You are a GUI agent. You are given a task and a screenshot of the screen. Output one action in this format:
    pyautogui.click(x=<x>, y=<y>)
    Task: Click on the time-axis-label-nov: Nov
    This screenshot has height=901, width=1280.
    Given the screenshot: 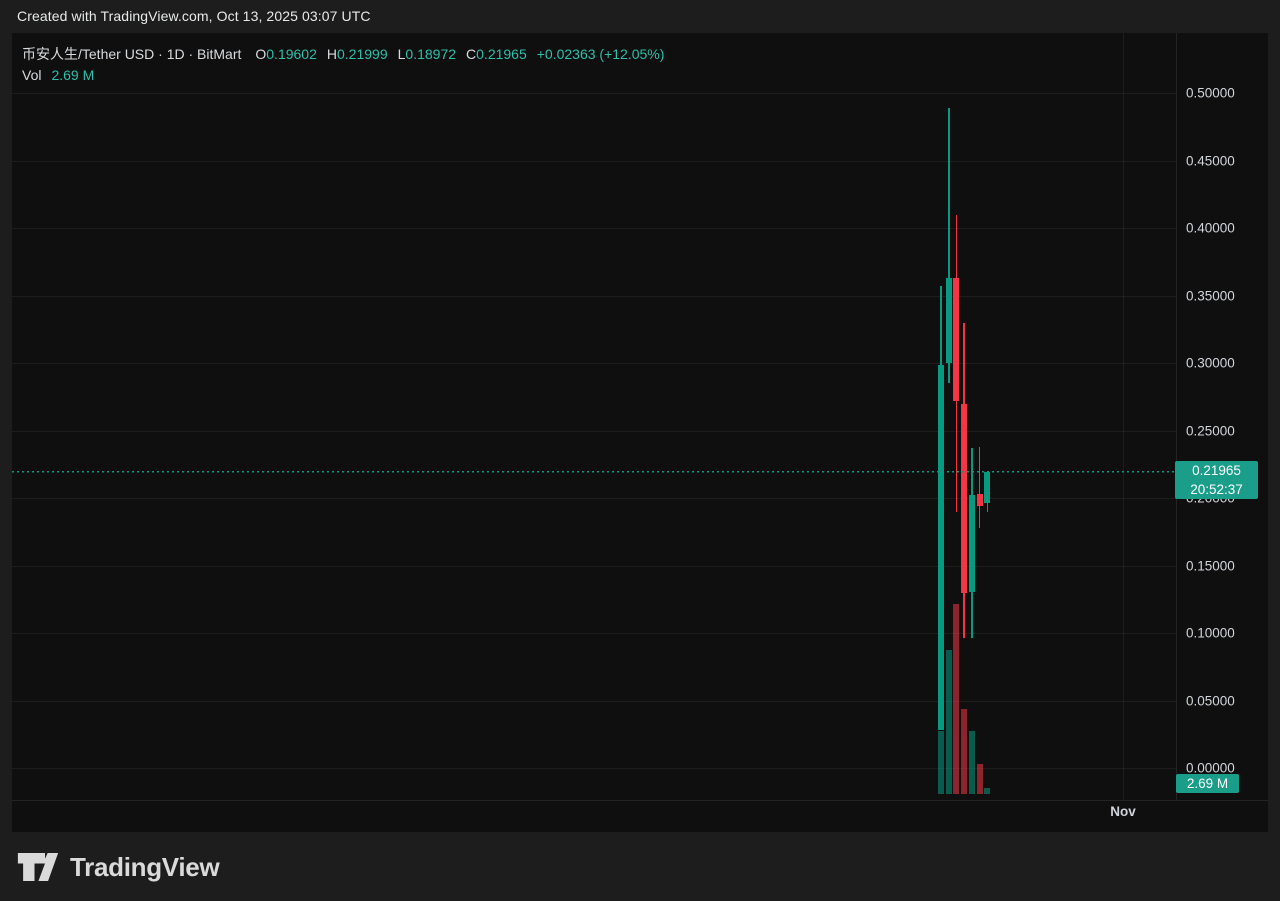 What is the action you would take?
    pyautogui.click(x=1123, y=811)
    